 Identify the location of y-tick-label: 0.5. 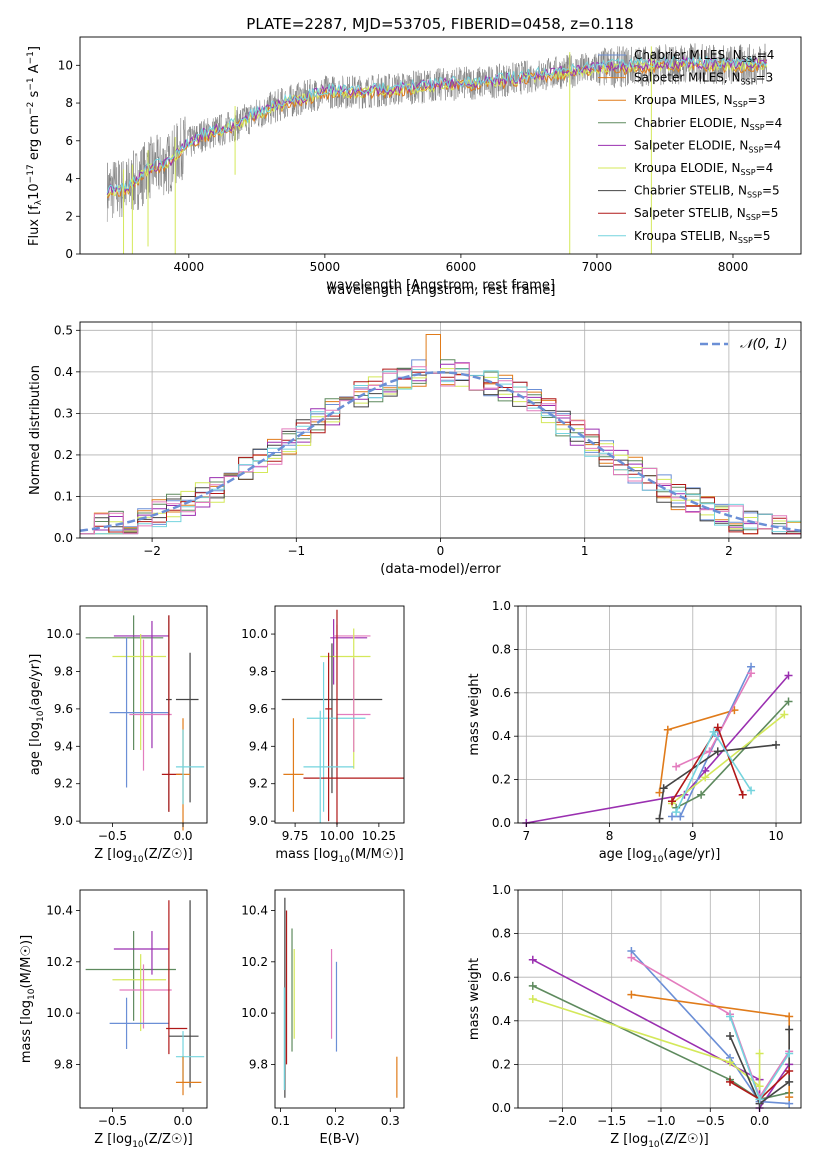
(63, 330).